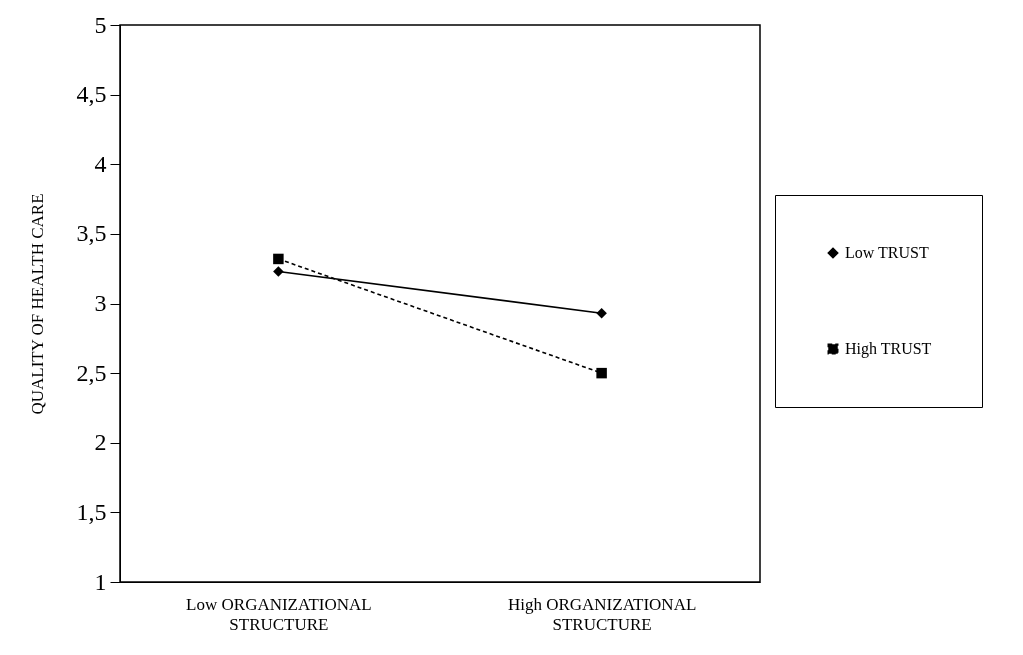 The image size is (1023, 655). I want to click on y-axis-title: QUALITY OF HEALTH CARE, so click(37, 304).